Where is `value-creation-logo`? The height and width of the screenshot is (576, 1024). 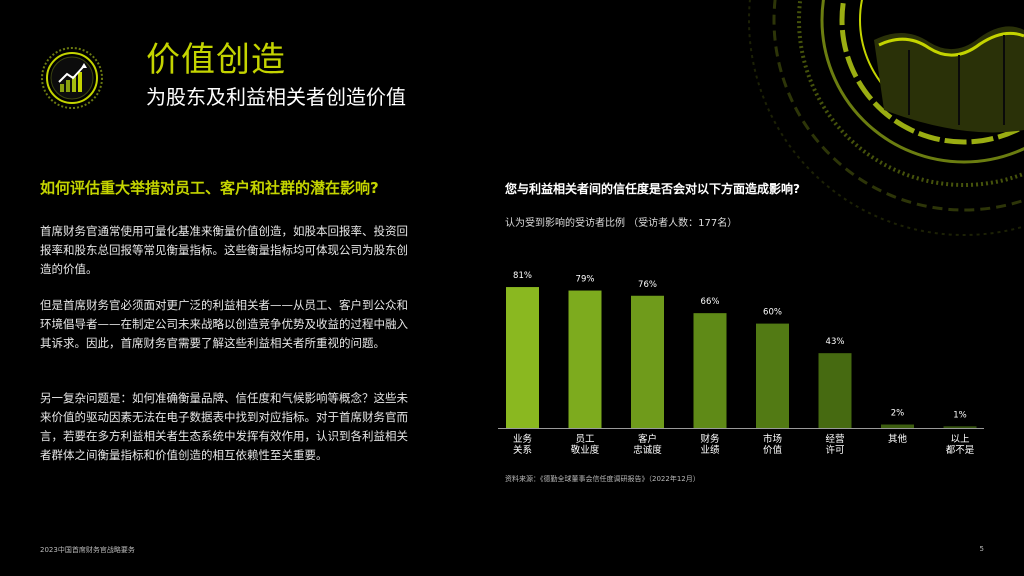
value-creation-logo is located at coordinates (72, 78).